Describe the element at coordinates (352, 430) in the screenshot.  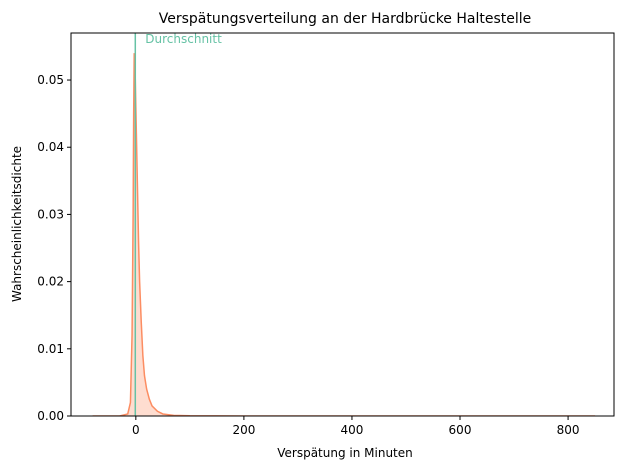
I see `x-tick-label: 400` at that location.